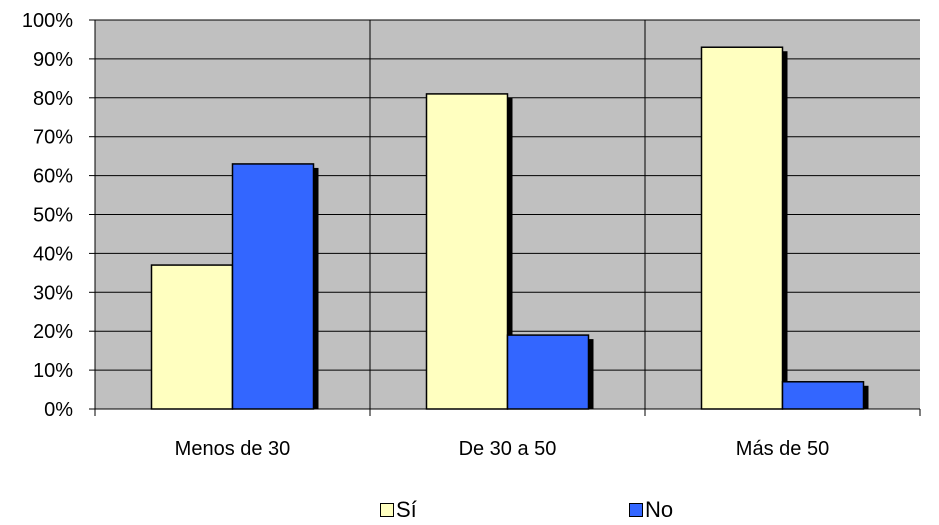 This screenshot has height=525, width=939. I want to click on y-axis-ticks: 0% 10% 20% 30% 40% 50% 60% 70% 80% 90% 100%, so click(58, 215).